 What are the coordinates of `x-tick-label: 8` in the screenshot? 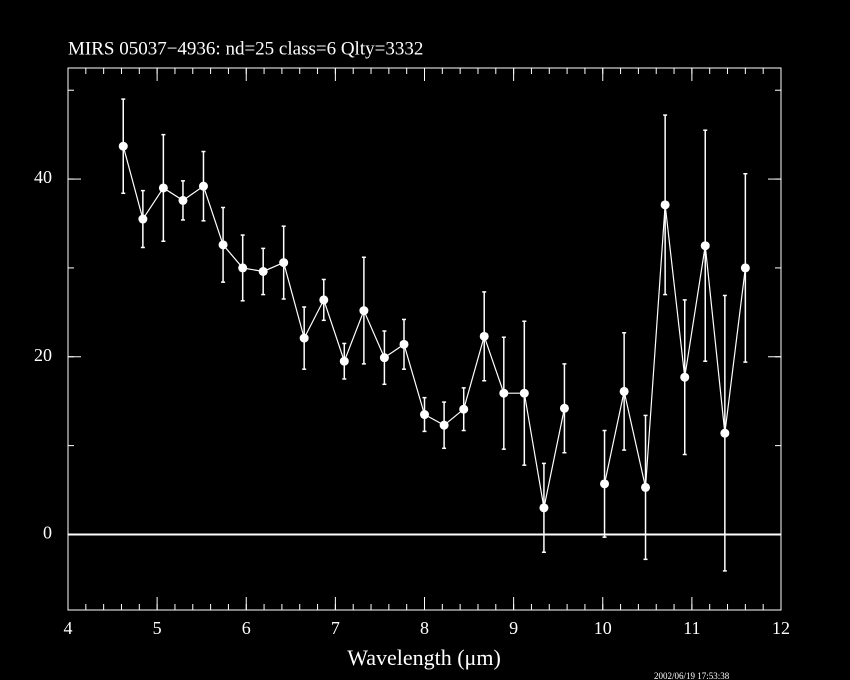 It's located at (424, 628).